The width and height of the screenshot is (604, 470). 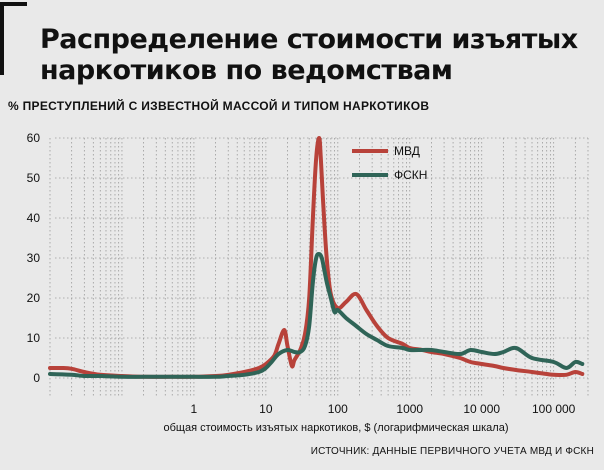 What do you see at coordinates (554, 409) in the screenshot?
I see `x-tick-label: 100 000` at bounding box center [554, 409].